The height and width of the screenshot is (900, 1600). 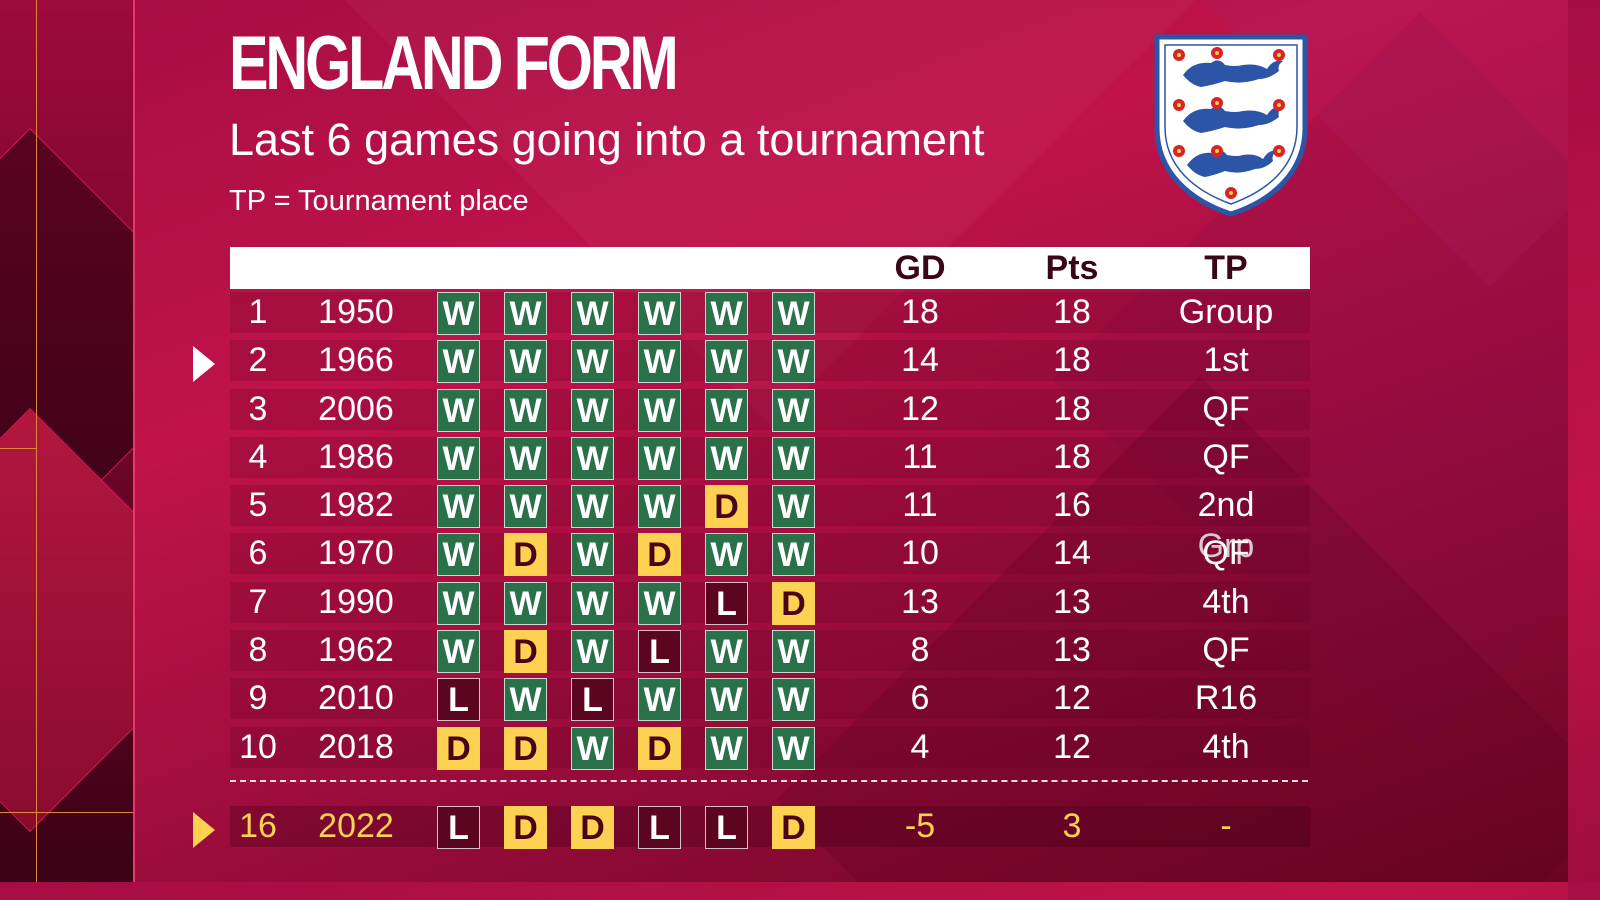 I want to click on rank-cell: 7, so click(x=258, y=601).